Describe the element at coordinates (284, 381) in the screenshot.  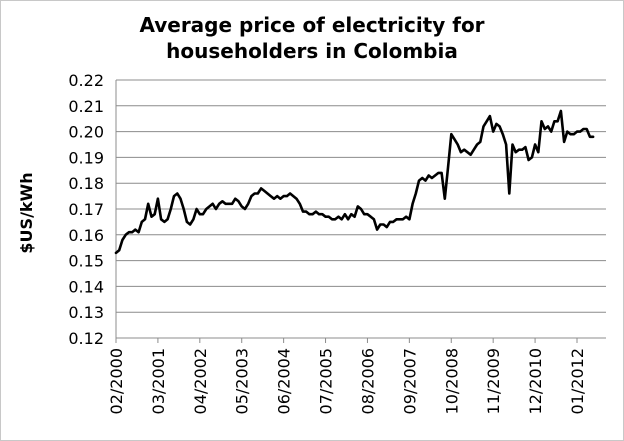
I see `x-tick-label: 06/2004` at that location.